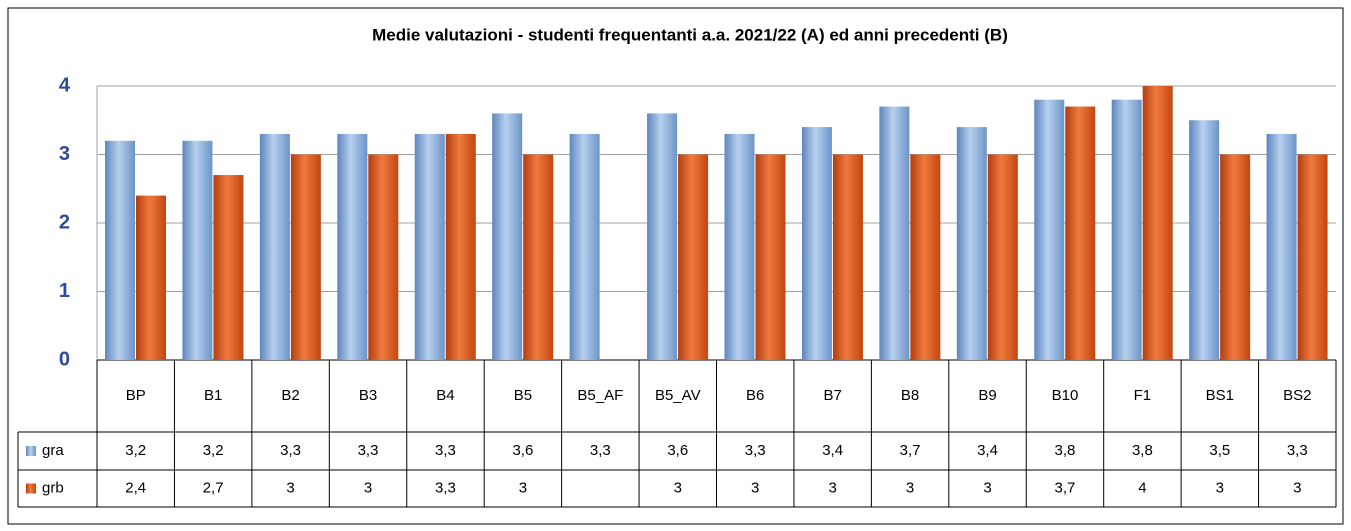 The image size is (1351, 531). I want to click on x-tick-label: B7, so click(832, 395).